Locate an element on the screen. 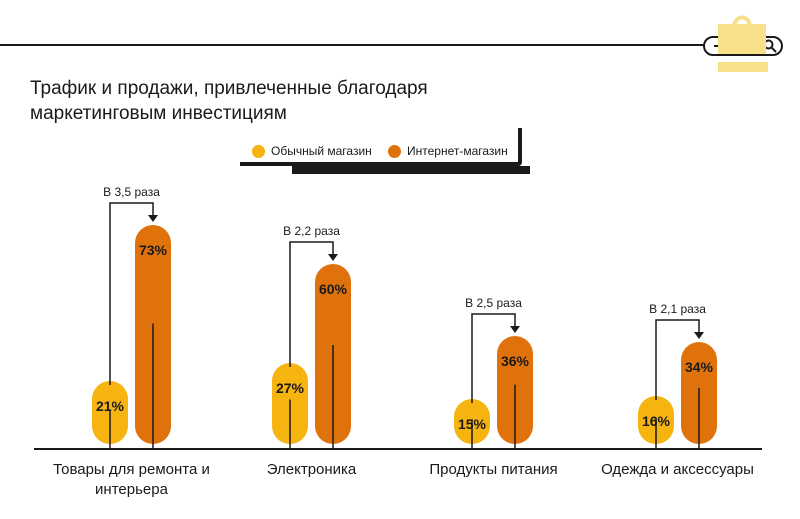 The width and height of the screenshot is (800, 519). bar-value-label-0-0: 21% is located at coordinates (110, 406).